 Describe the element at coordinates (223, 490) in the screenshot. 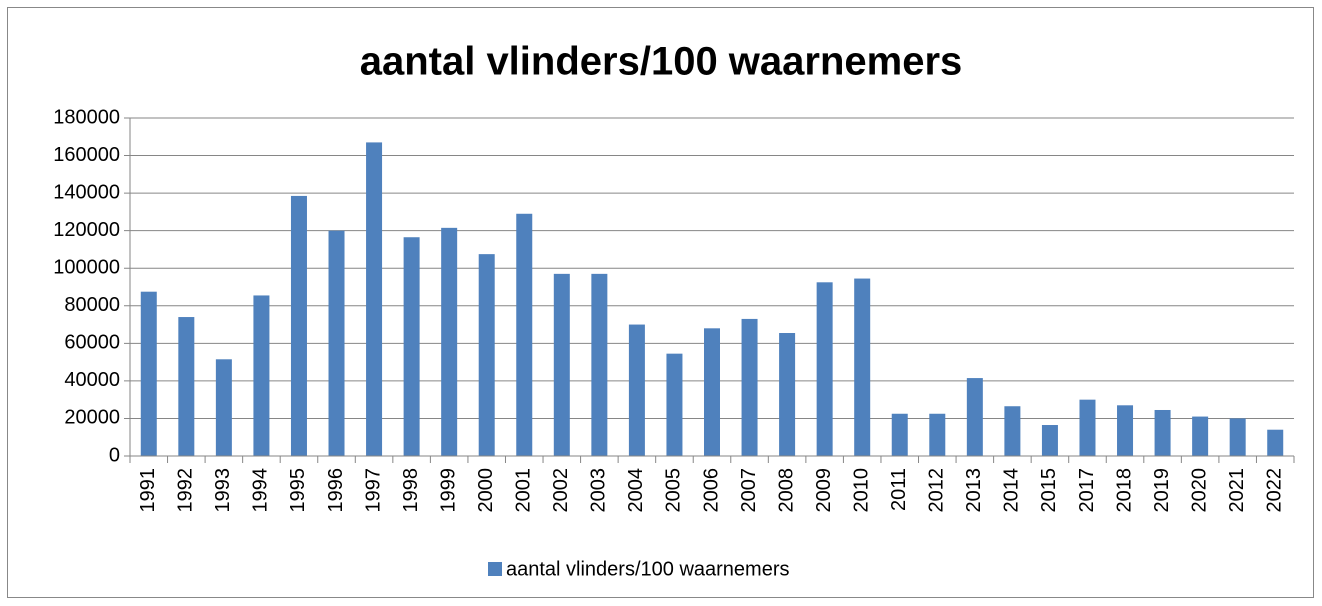

I see `x-tick-label: 1993` at that location.